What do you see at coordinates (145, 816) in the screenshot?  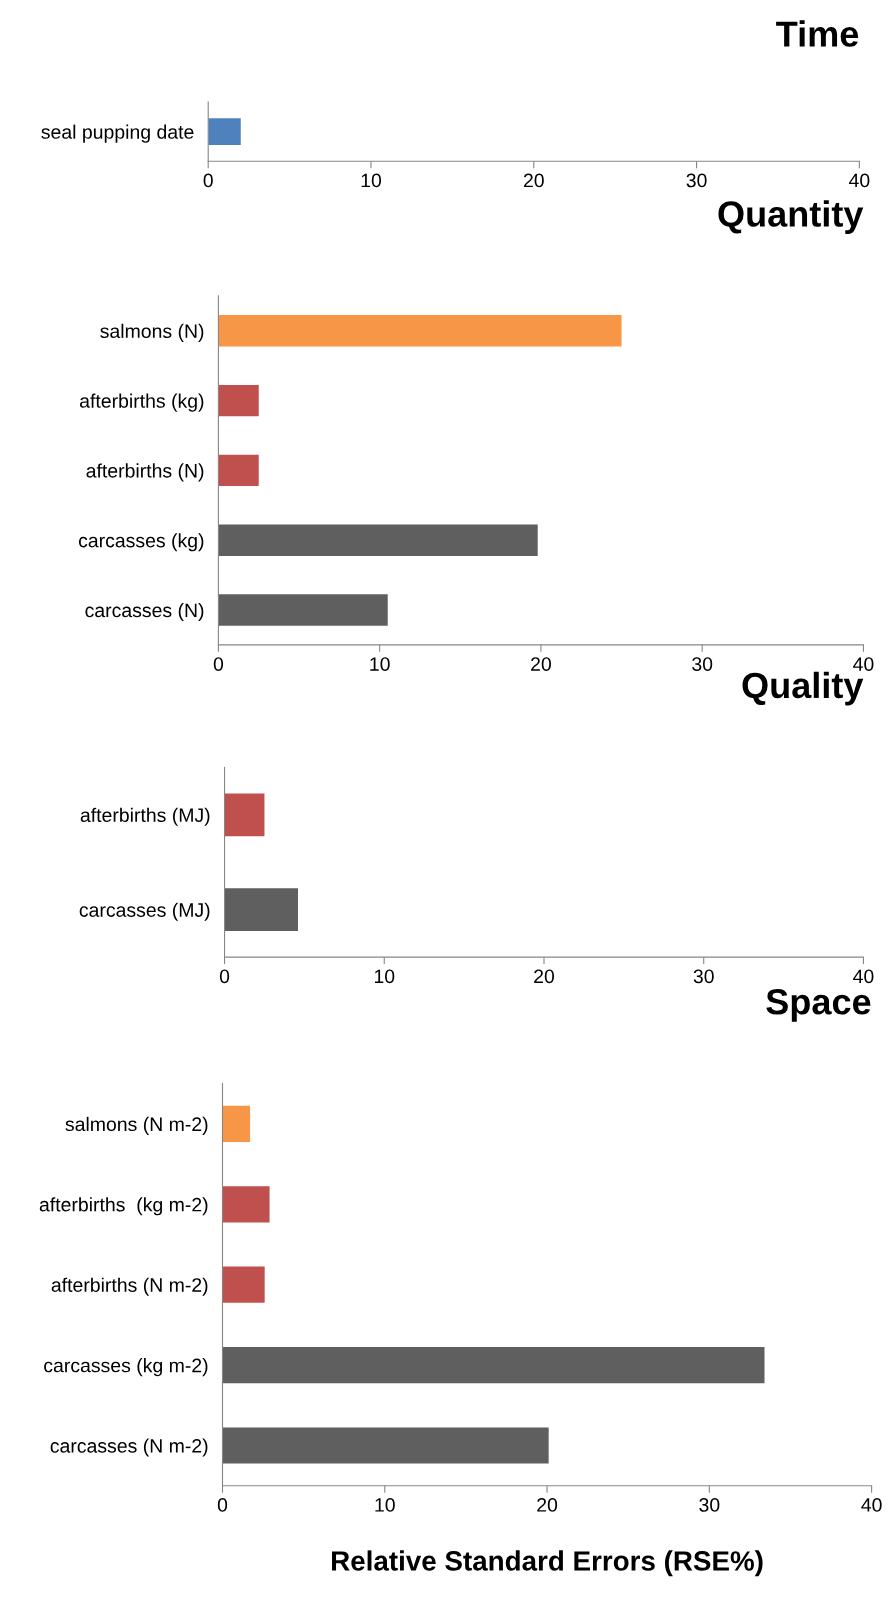 I see `y-tick-label: afterbirths (MJ)` at bounding box center [145, 816].